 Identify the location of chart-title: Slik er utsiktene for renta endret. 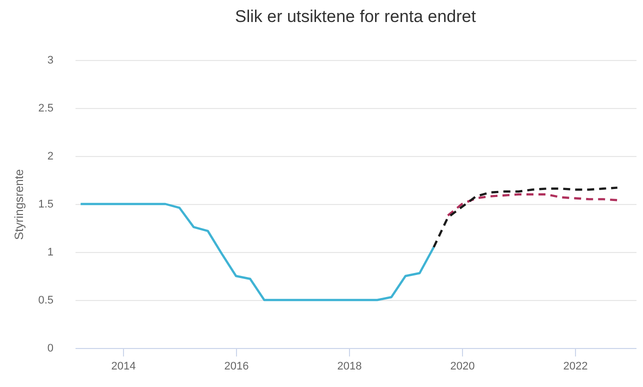
(355, 16).